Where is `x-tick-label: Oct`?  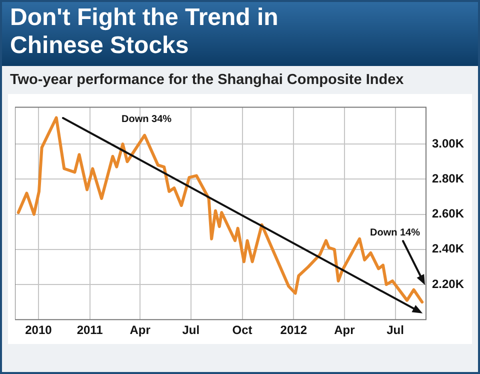
x-tick-label: Oct is located at coordinates (242, 330).